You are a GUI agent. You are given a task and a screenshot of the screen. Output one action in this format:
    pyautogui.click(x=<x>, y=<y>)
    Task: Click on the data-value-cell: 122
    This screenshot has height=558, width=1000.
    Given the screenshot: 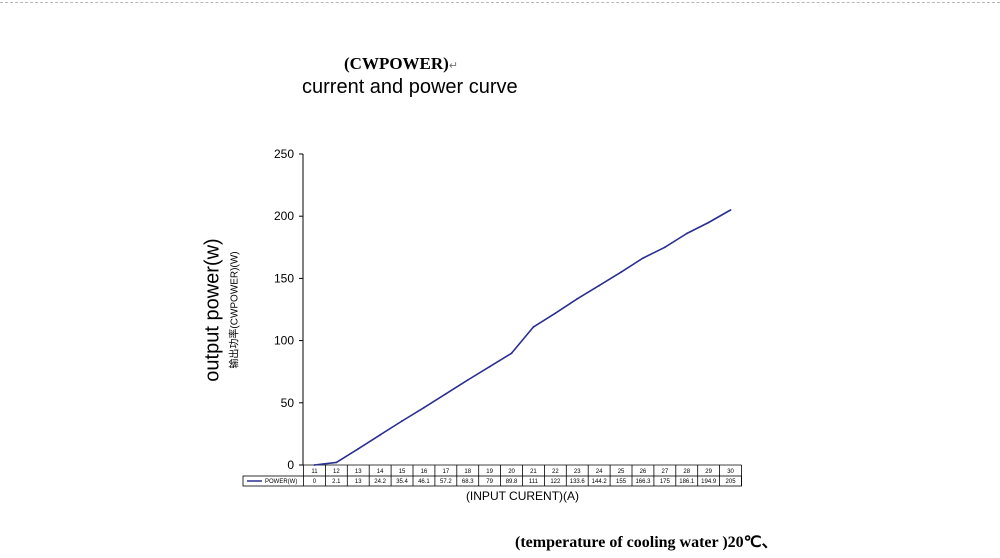 What is the action you would take?
    pyautogui.click(x=555, y=482)
    